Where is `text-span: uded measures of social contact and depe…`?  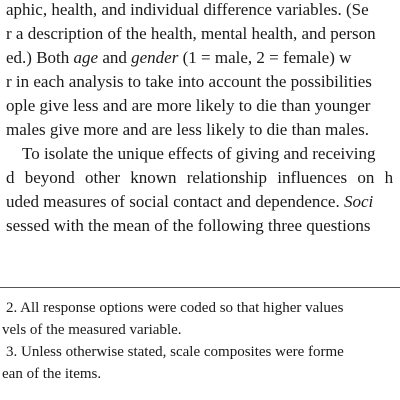
text-span: uded measures of social contact and depe… is located at coordinates (175, 201).